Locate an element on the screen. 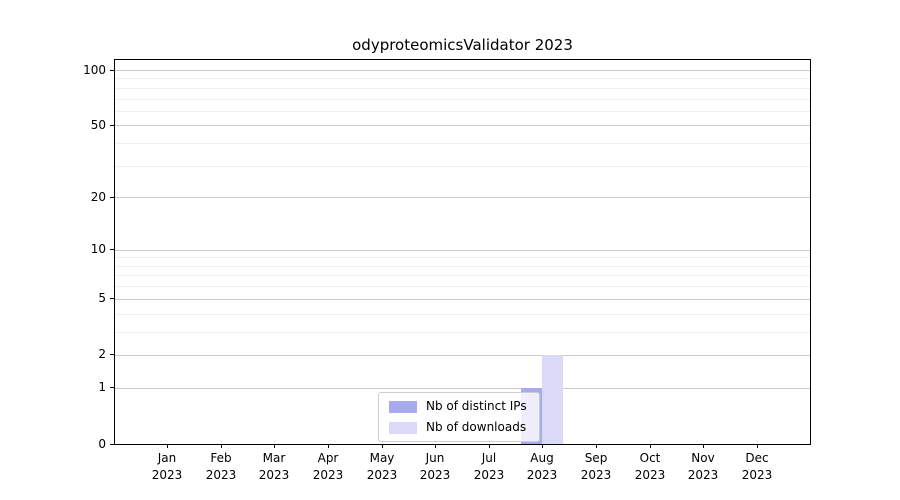 The image size is (900, 500). x-tick-month: Jun is located at coordinates (435, 458).